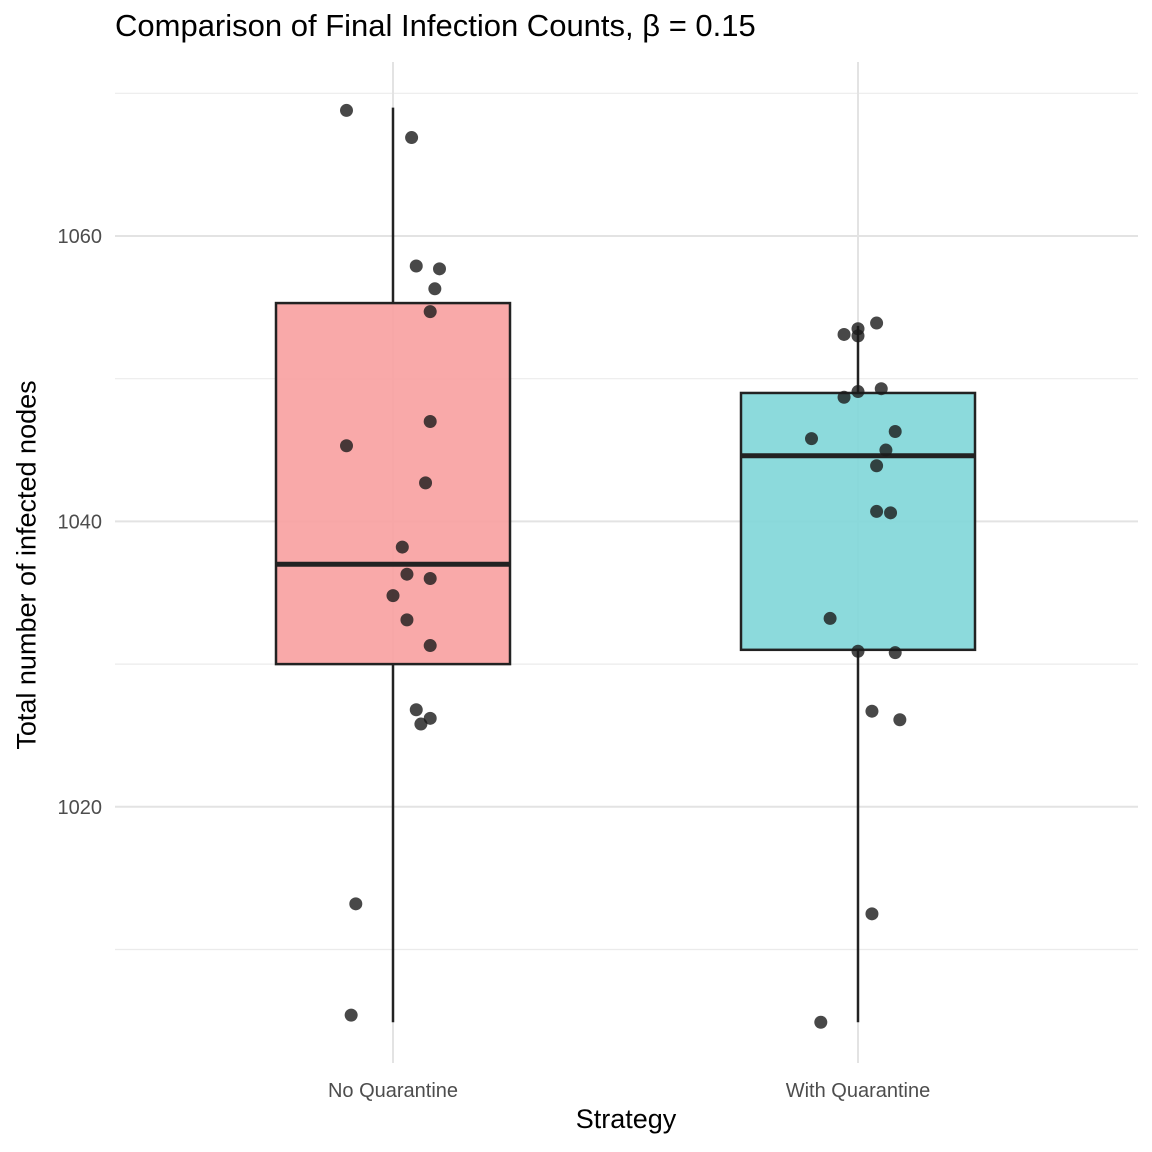  Describe the element at coordinates (80, 522) in the screenshot. I see `y-tick-label: 1040` at that location.